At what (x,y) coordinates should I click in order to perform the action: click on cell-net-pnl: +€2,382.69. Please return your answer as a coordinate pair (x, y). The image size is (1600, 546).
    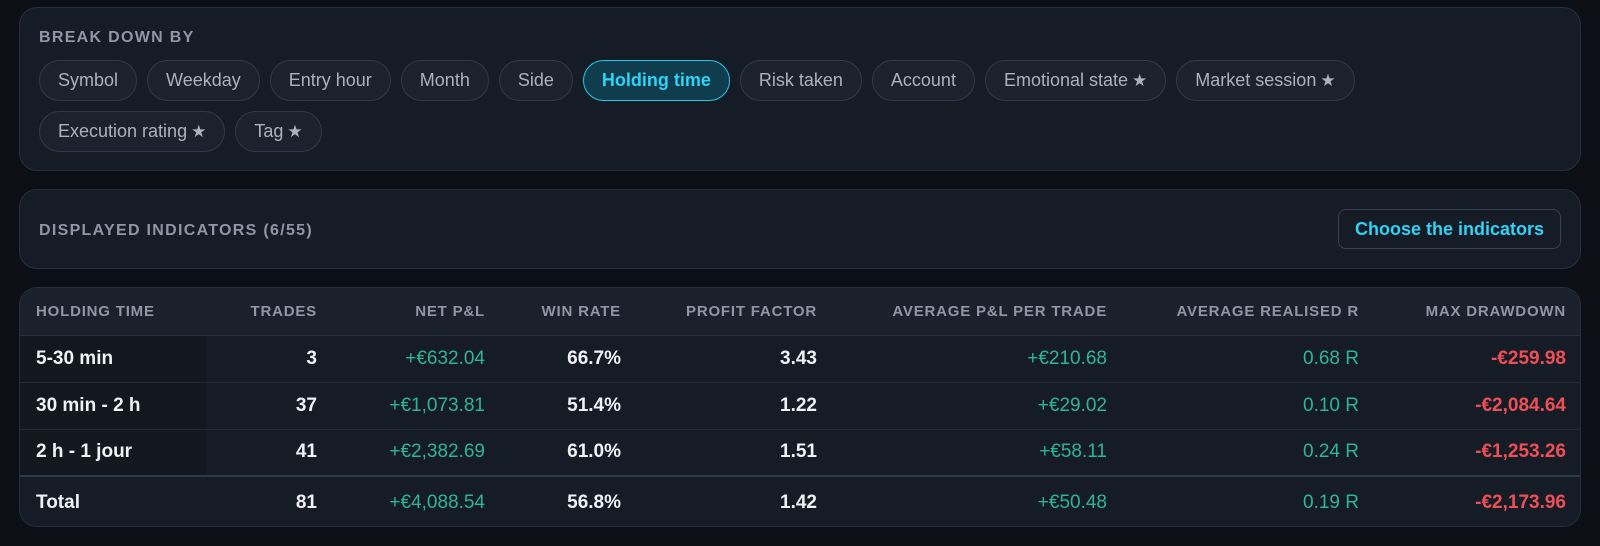
    Looking at the image, I should click on (417, 453).